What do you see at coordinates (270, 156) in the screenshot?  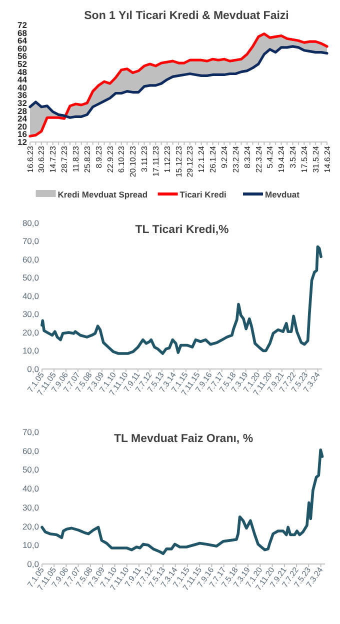 I see `x-tick-label: 5.4.24` at bounding box center [270, 156].